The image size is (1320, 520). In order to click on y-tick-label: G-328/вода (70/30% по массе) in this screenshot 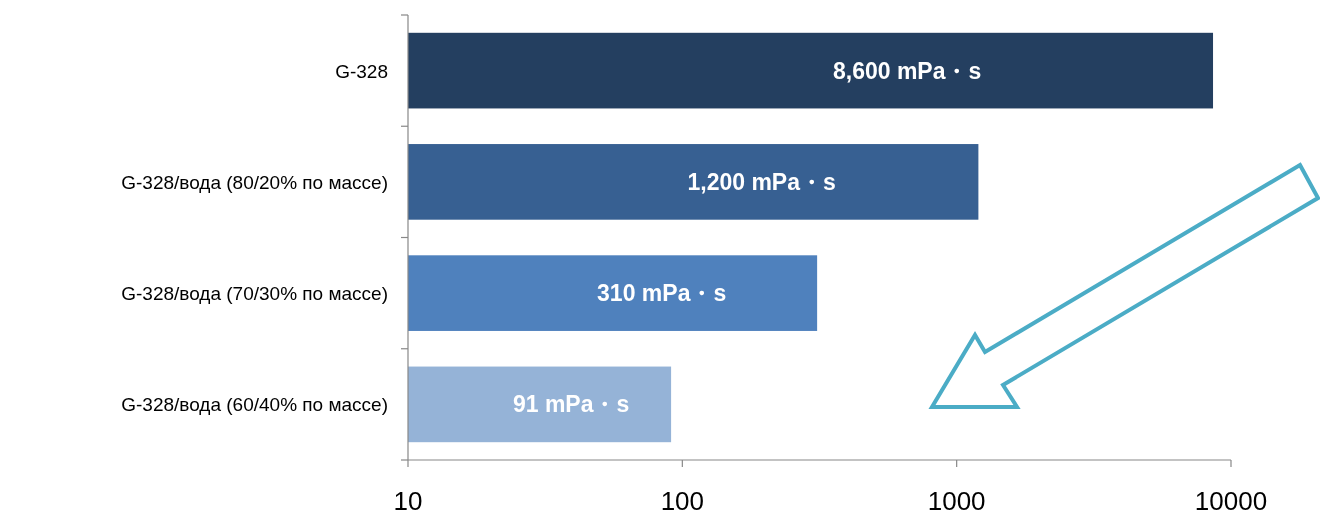, I will do `click(254, 294)`.